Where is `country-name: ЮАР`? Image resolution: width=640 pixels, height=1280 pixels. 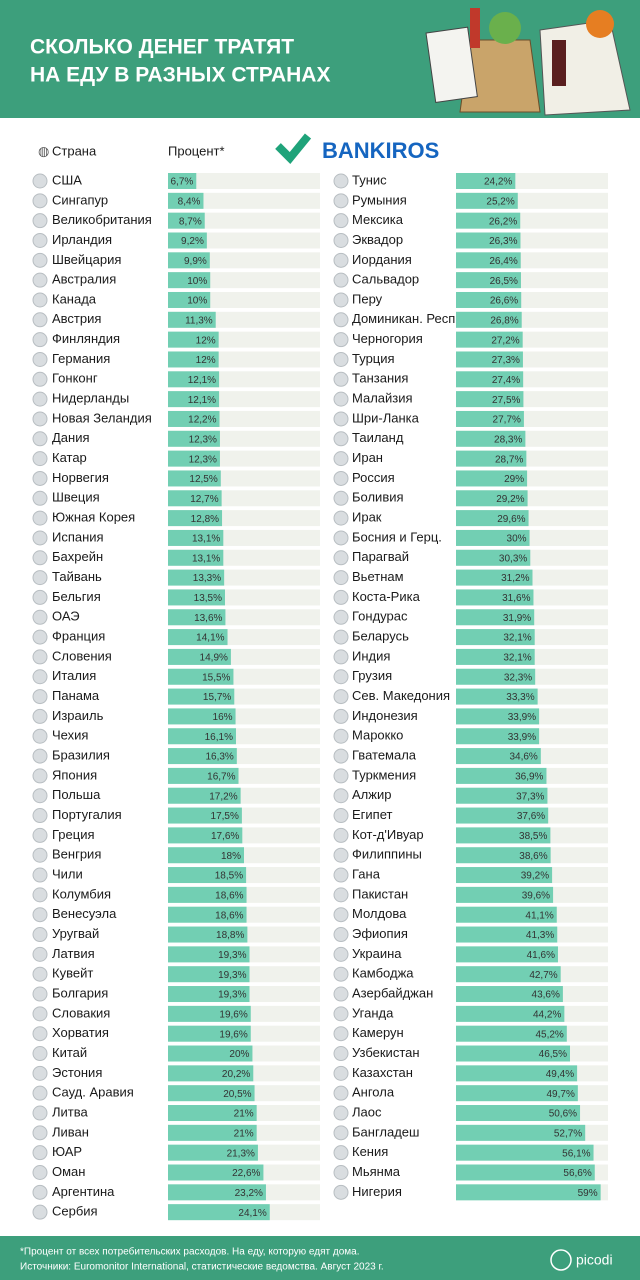
country-name: ЮАР is located at coordinates (67, 1151).